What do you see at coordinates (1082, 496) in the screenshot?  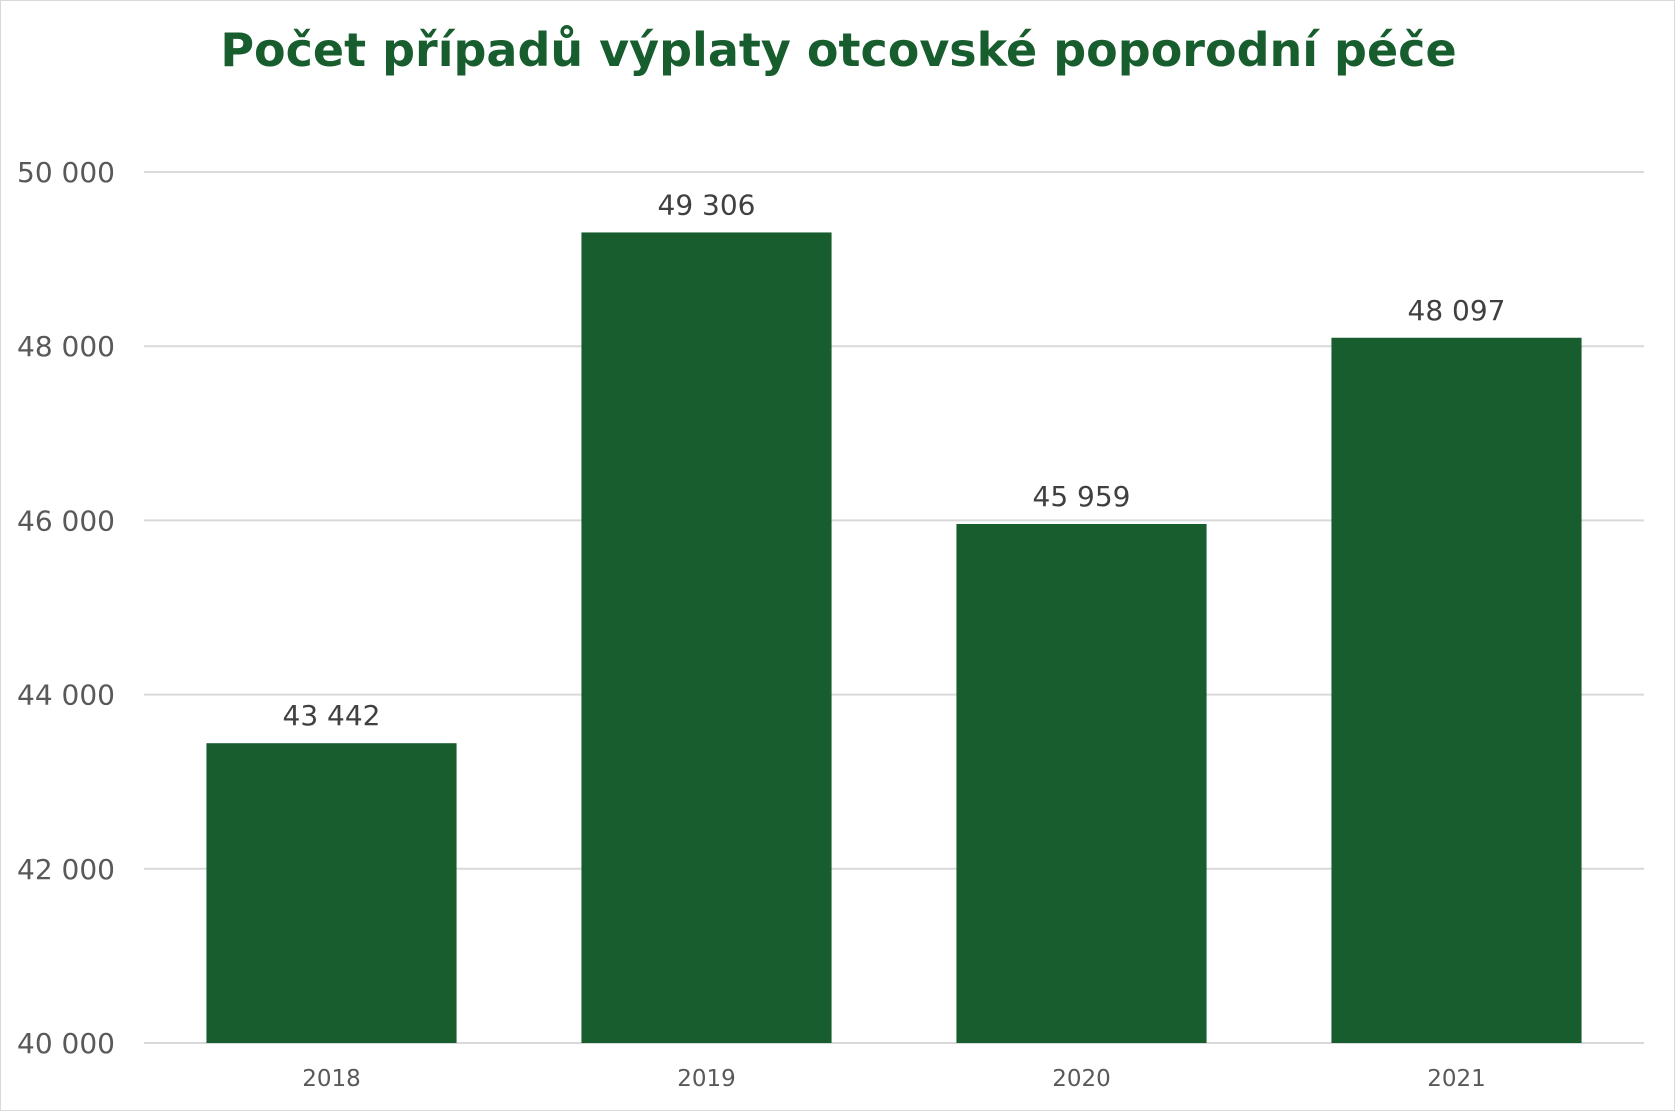 I see `data-label-2020: 45 959` at bounding box center [1082, 496].